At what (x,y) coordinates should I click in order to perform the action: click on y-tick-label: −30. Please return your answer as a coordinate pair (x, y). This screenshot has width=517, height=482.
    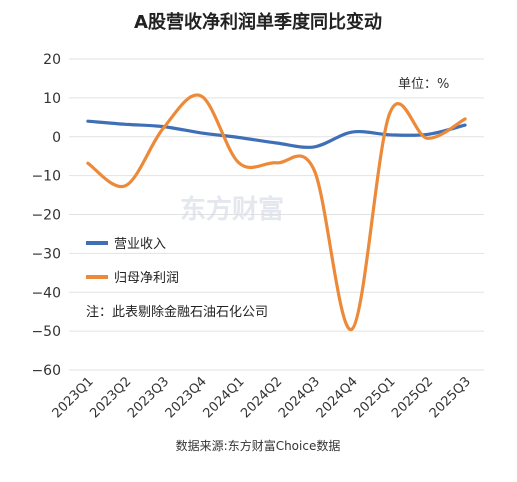
    Looking at the image, I should click on (46, 254).